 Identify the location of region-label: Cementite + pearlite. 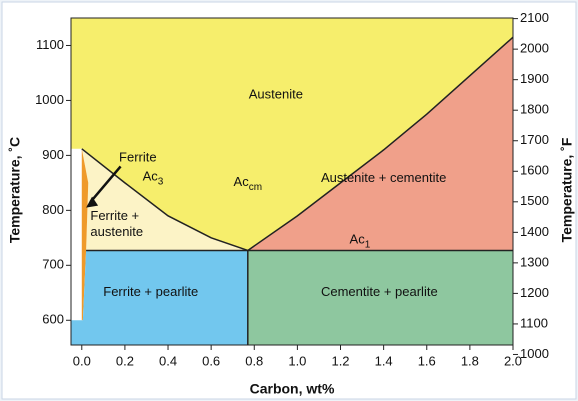
(379, 291).